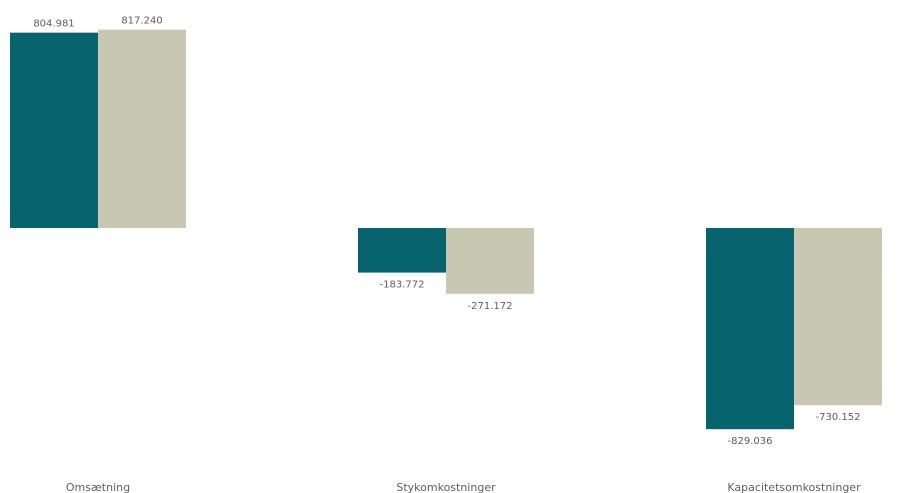  I want to click on data-label-1-series-0: -183.772, so click(402, 285).